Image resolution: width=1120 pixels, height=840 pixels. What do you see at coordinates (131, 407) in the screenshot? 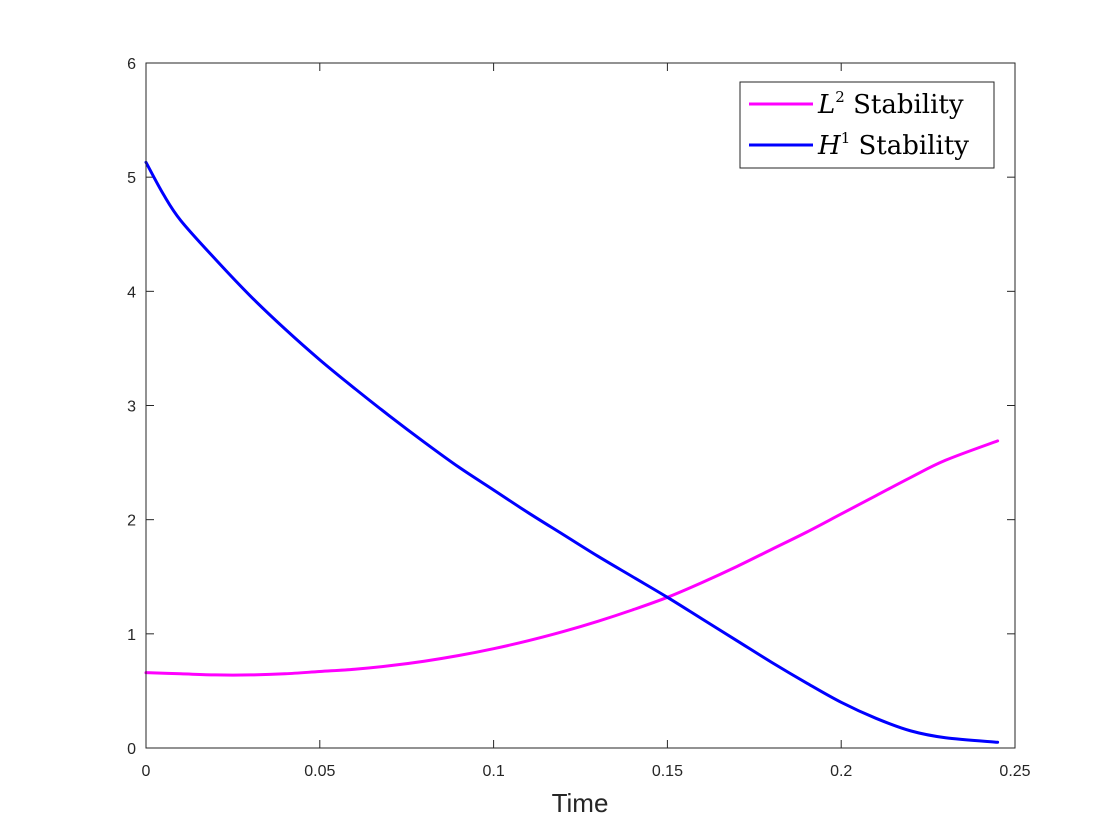
I see `y-tick-label: 3` at bounding box center [131, 407].